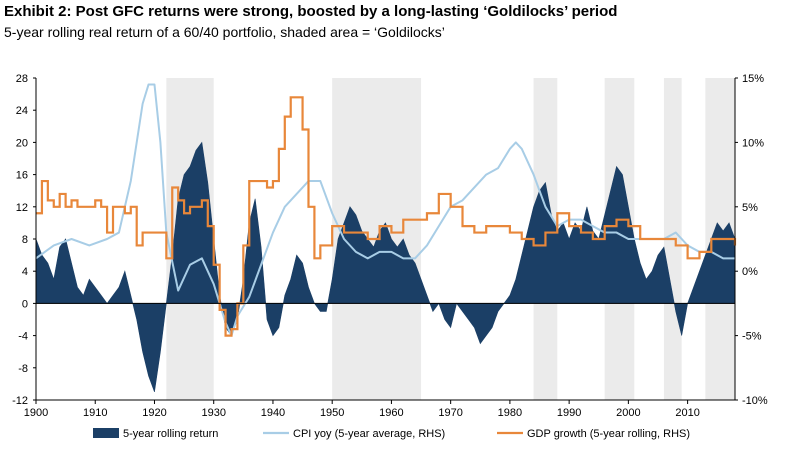 The image size is (789, 455). What do you see at coordinates (750, 208) in the screenshot?
I see `y-right-tick-label: 5%` at bounding box center [750, 208].